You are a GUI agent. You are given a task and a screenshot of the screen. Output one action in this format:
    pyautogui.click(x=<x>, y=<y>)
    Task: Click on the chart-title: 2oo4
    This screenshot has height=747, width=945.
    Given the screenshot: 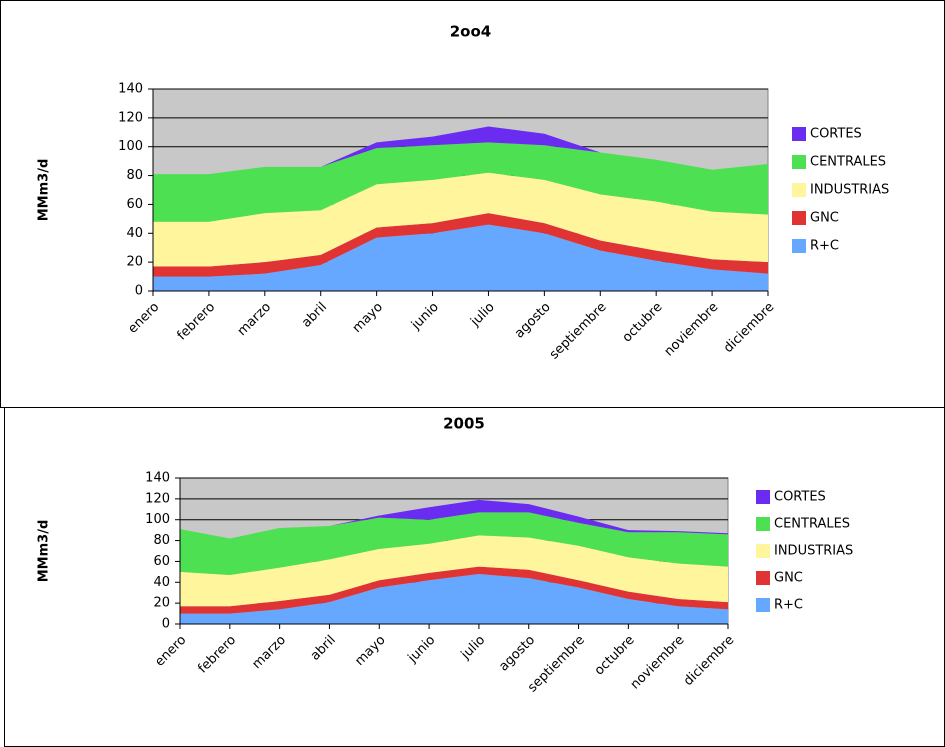 What is the action you would take?
    pyautogui.click(x=470, y=32)
    